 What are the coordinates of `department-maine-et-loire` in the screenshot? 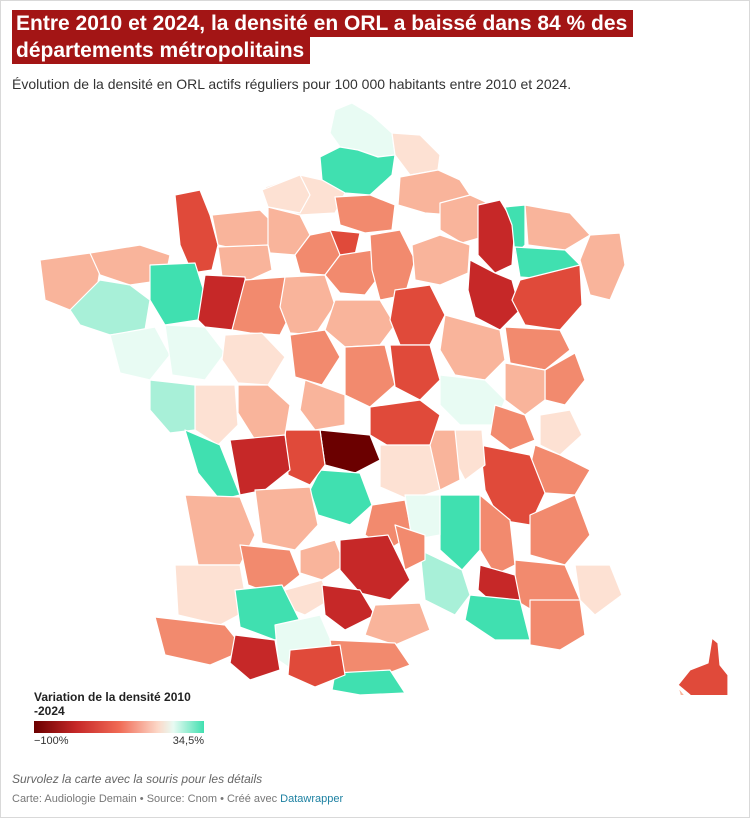 It's located at (195, 352).